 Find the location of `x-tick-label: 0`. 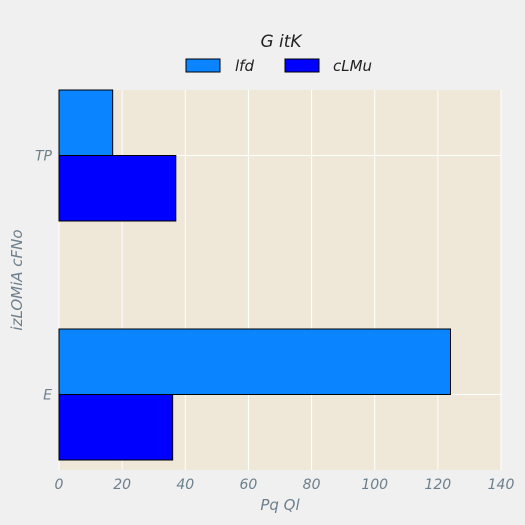

x-tick-label: 0 is located at coordinates (59, 485).